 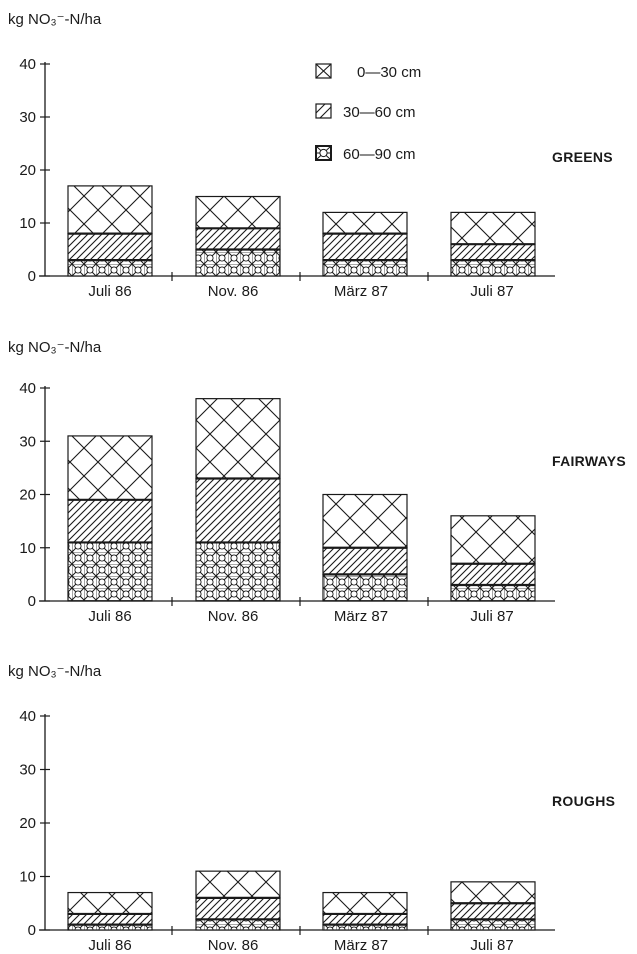 I want to click on legend-item-layer_0_30: 0—30 cm, so click(x=368, y=72).